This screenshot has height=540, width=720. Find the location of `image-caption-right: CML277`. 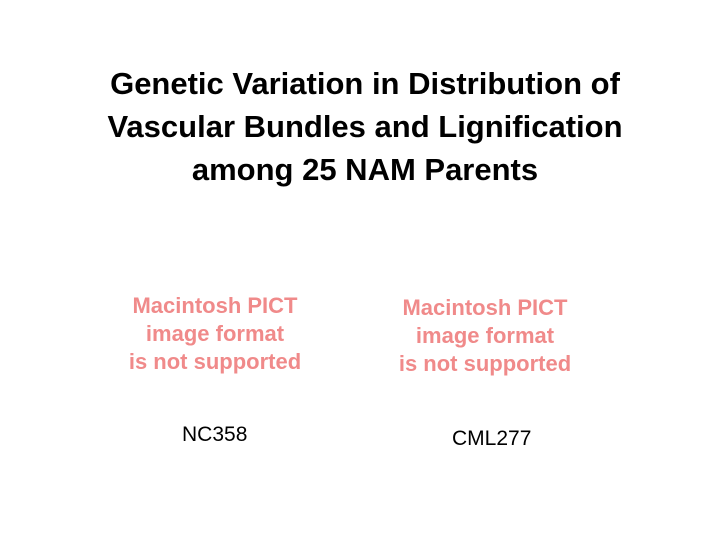

image-caption-right: CML277 is located at coordinates (492, 438).